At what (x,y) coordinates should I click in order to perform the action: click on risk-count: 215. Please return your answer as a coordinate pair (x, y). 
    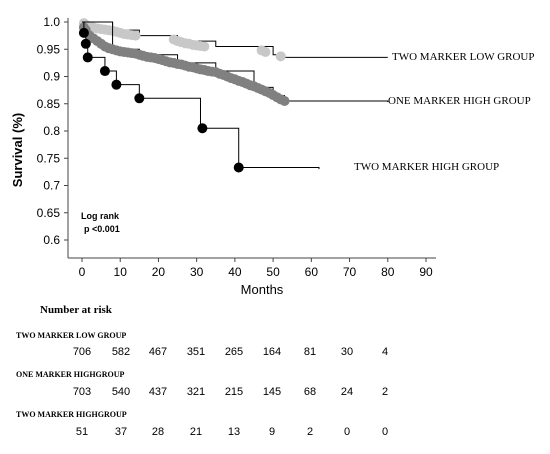
    Looking at the image, I should click on (234, 392).